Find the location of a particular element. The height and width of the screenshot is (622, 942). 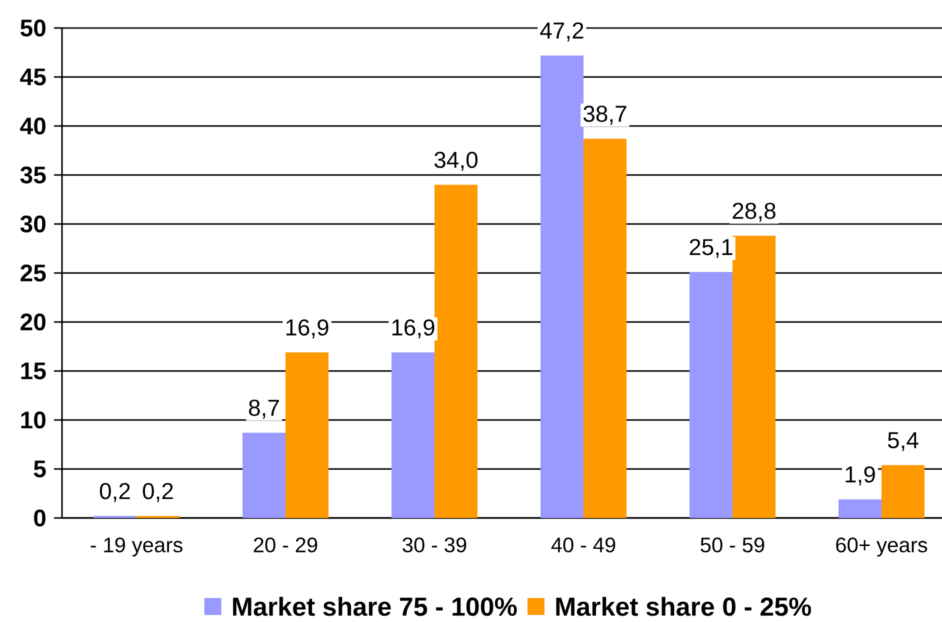

y-tick-label: 10 is located at coordinates (33, 420).